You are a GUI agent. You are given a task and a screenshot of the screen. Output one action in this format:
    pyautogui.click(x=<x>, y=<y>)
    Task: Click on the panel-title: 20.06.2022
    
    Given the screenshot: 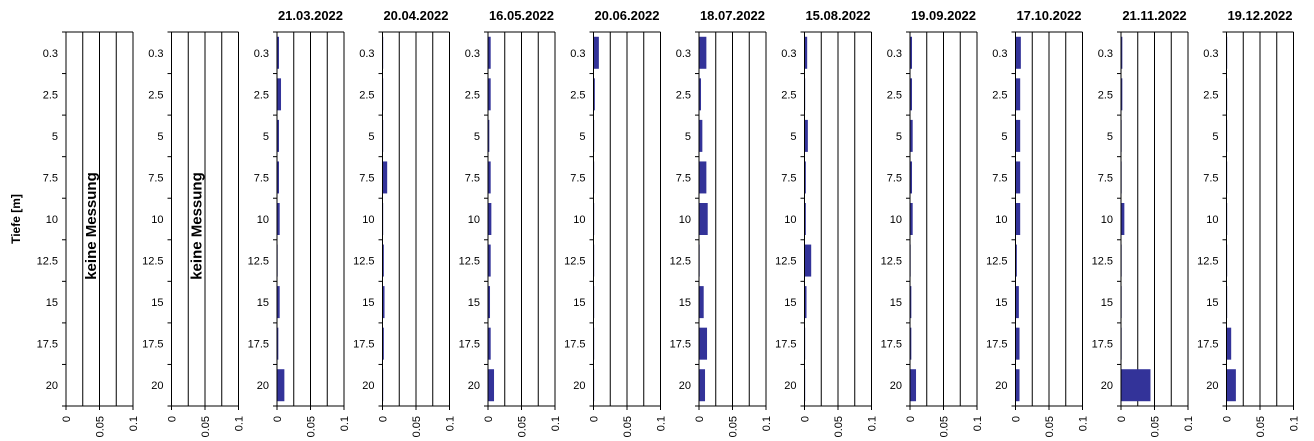 What is the action you would take?
    pyautogui.click(x=626, y=15)
    